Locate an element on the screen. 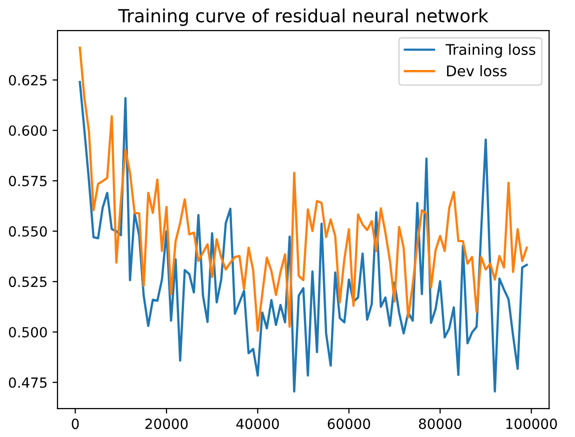 This screenshot has height=437, width=575. y-tick-label: 0.625 is located at coordinates (27, 80).